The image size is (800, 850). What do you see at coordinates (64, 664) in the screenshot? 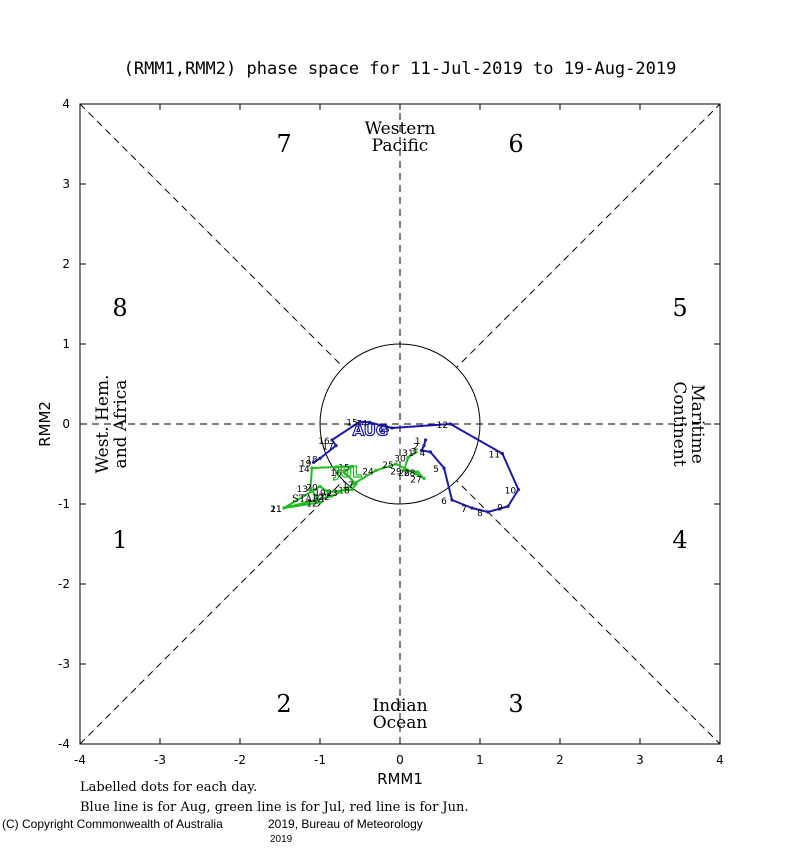
I see `y-tick-label: -3` at bounding box center [64, 664].